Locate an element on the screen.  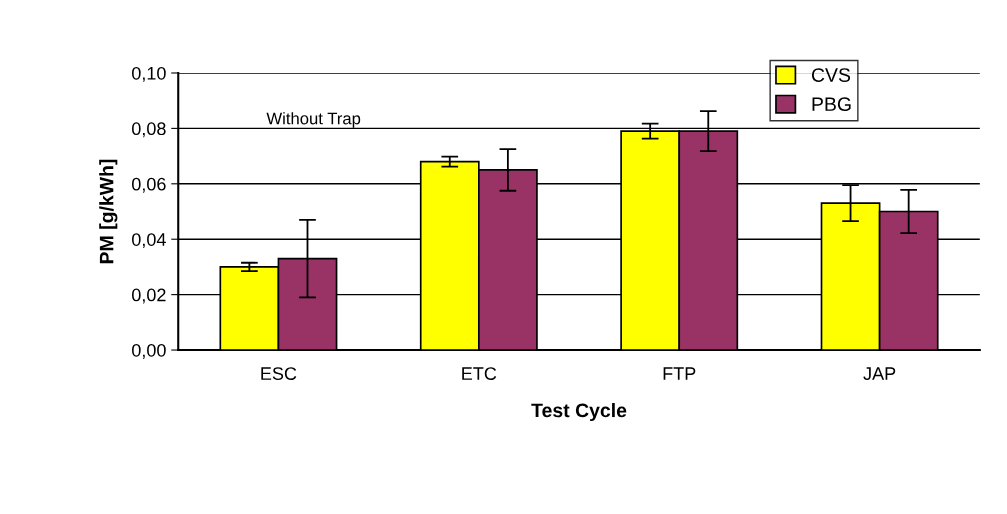
y-tick-label: 0,10 is located at coordinates (149, 74).